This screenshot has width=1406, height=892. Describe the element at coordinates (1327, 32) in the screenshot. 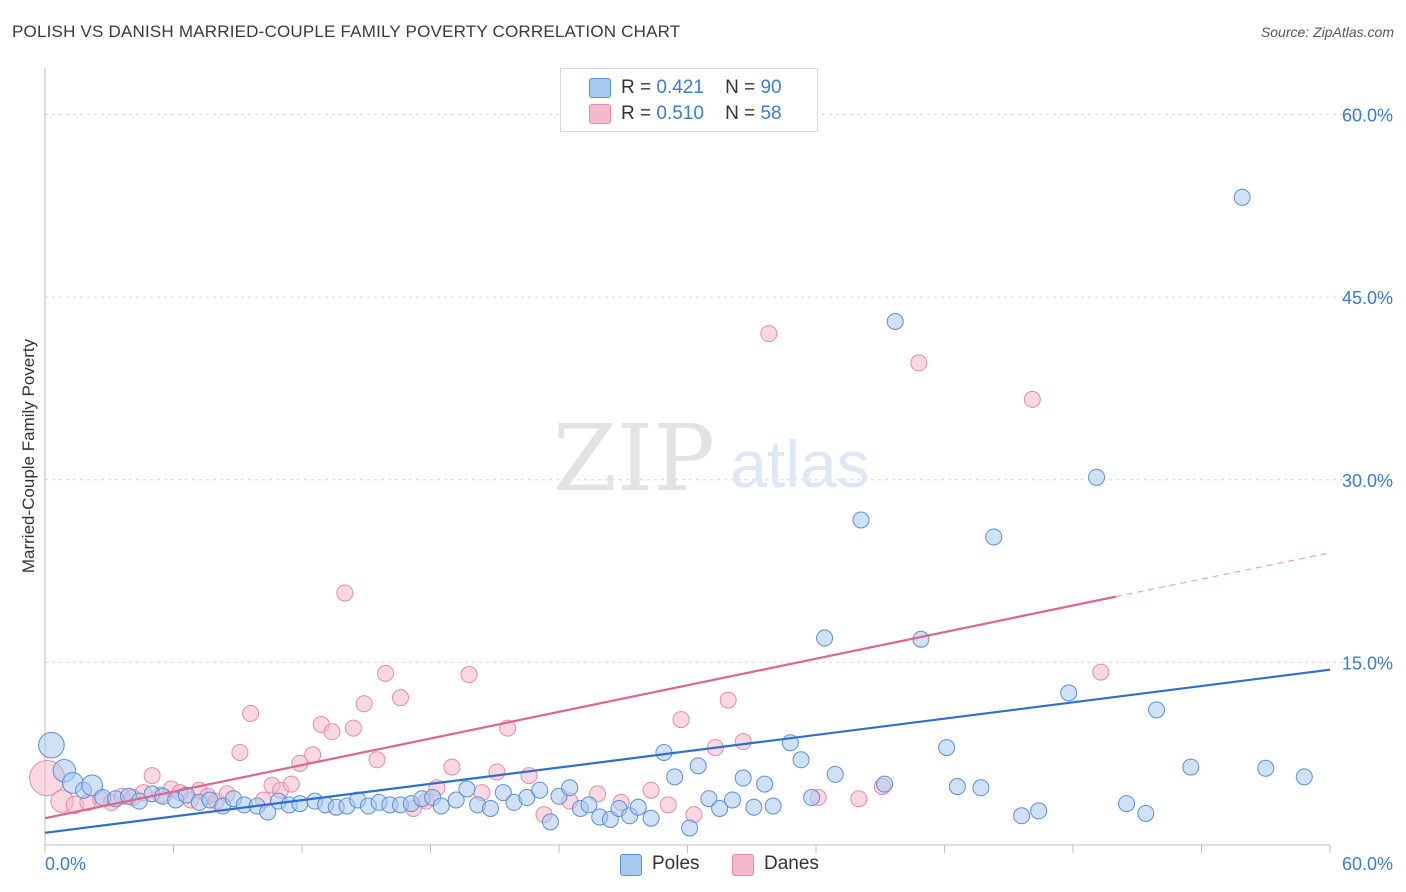

I see `source-label: Source: ZipAtlas.com` at that location.